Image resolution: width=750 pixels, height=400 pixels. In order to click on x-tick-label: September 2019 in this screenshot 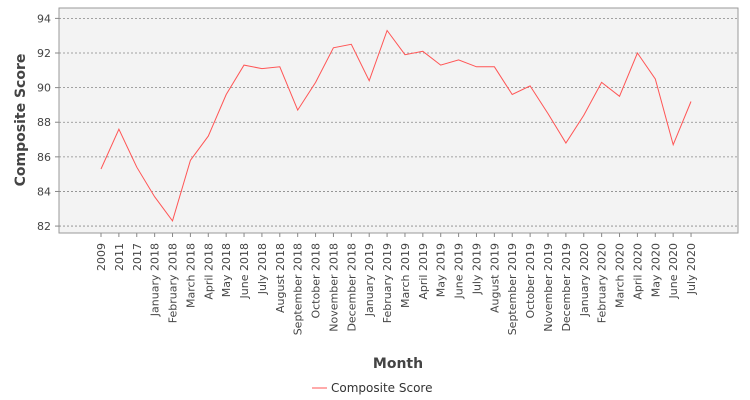, I will do `click(512, 289)`.